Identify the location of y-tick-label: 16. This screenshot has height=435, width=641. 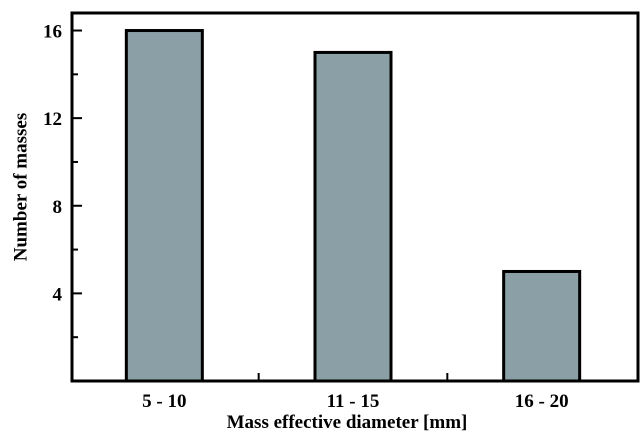
(52, 32).